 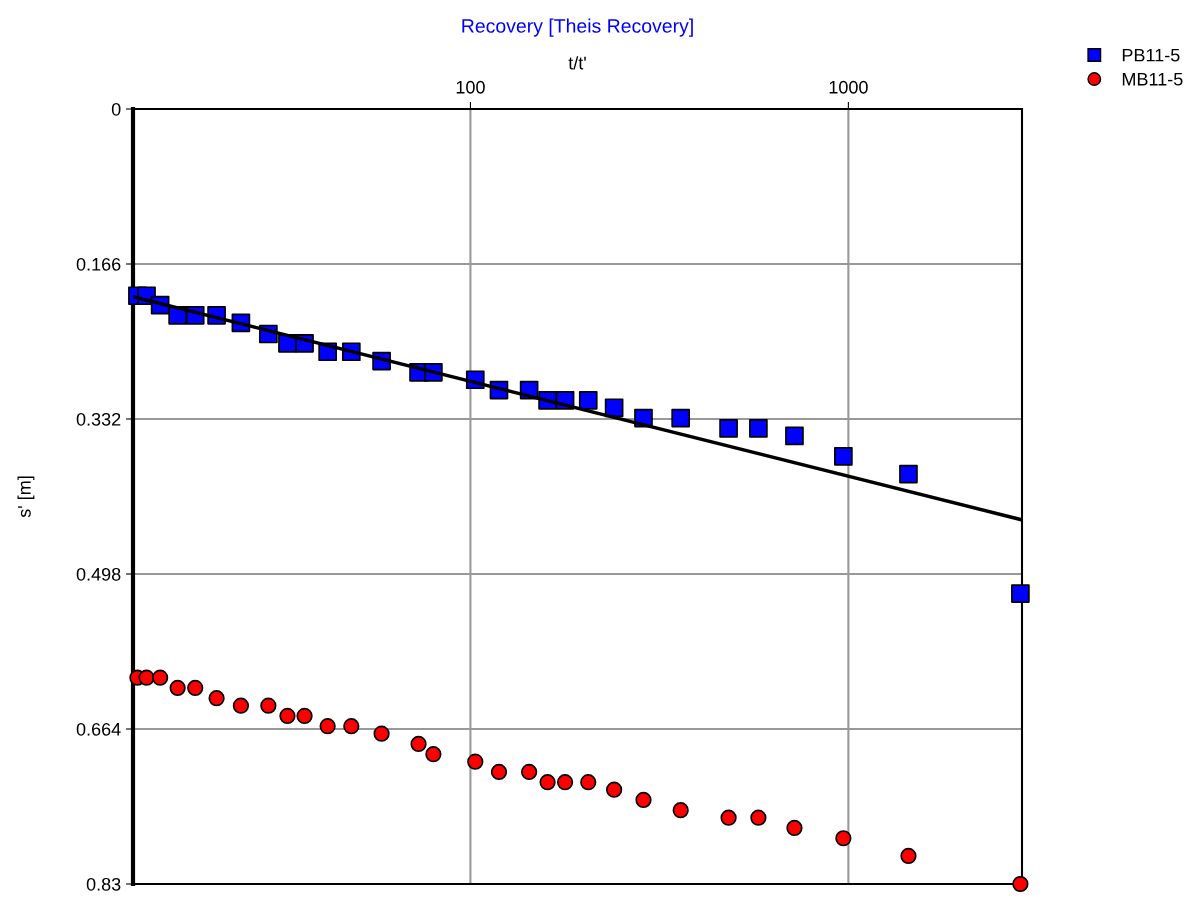 What do you see at coordinates (116, 109) in the screenshot?
I see `y-tick-label: 0` at bounding box center [116, 109].